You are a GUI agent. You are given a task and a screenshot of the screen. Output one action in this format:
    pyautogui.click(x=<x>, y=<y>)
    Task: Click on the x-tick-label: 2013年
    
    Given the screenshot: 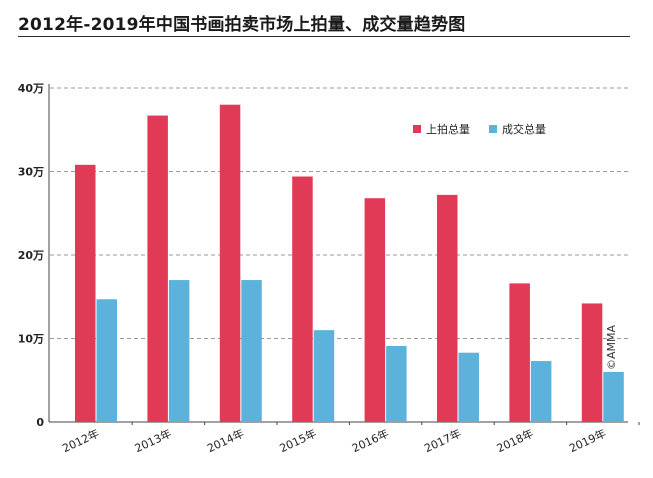 What is the action you would take?
    pyautogui.click(x=152, y=440)
    